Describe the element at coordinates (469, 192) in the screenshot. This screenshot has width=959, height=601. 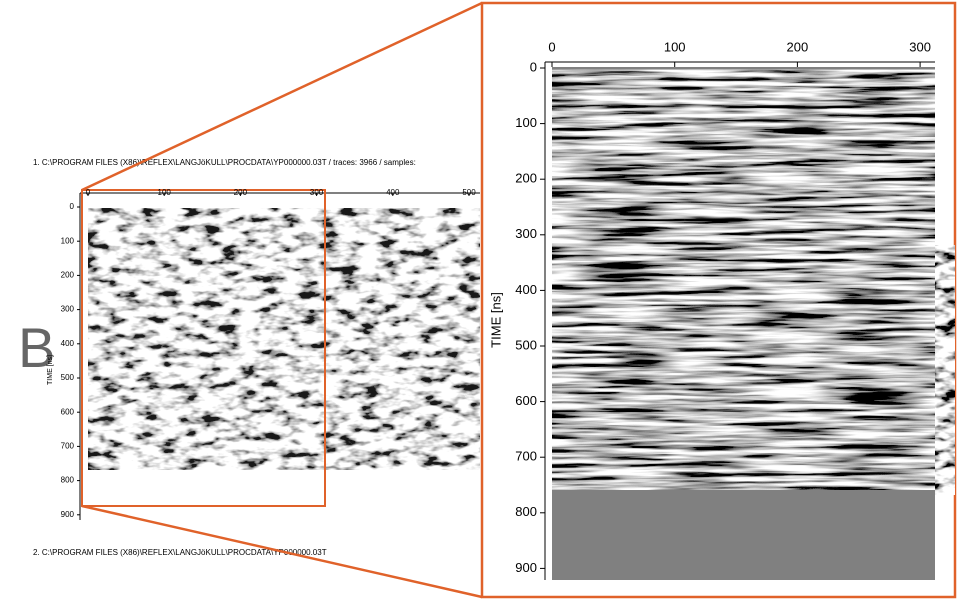
I see `x-tick-label: 500` at that location.